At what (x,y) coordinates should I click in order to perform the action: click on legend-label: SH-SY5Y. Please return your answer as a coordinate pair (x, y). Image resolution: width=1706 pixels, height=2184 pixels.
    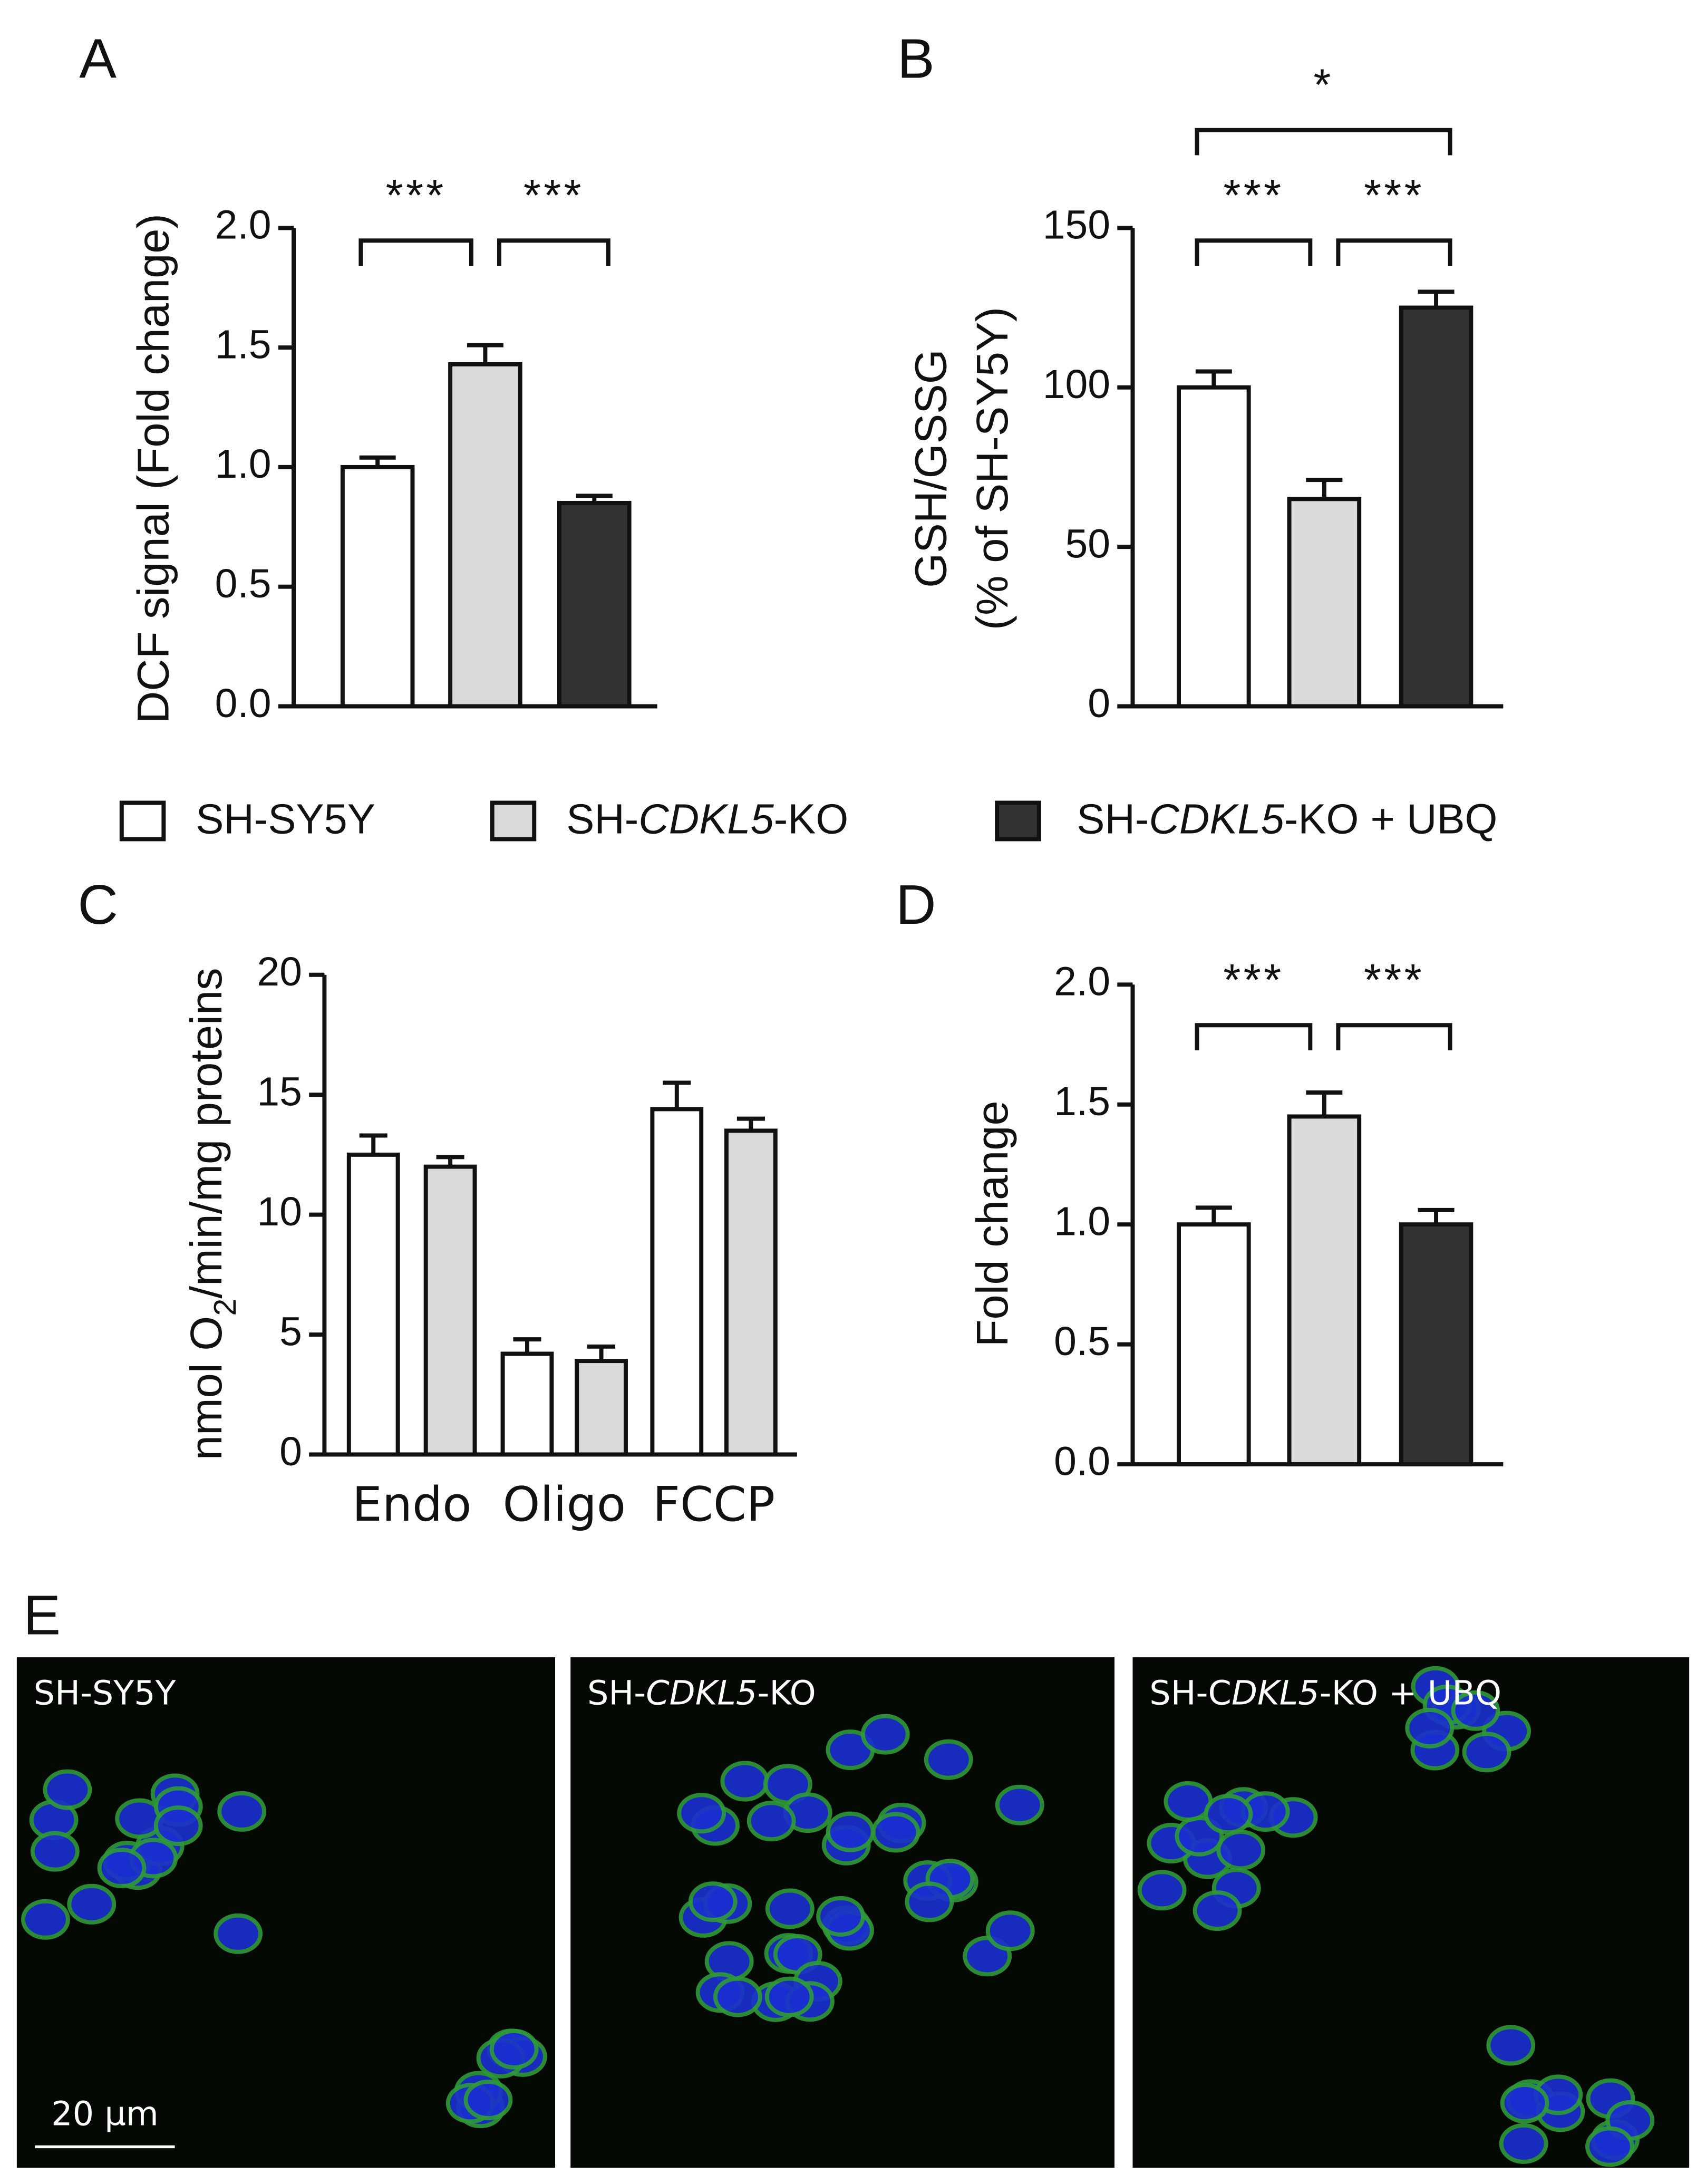
    Looking at the image, I should click on (285, 819).